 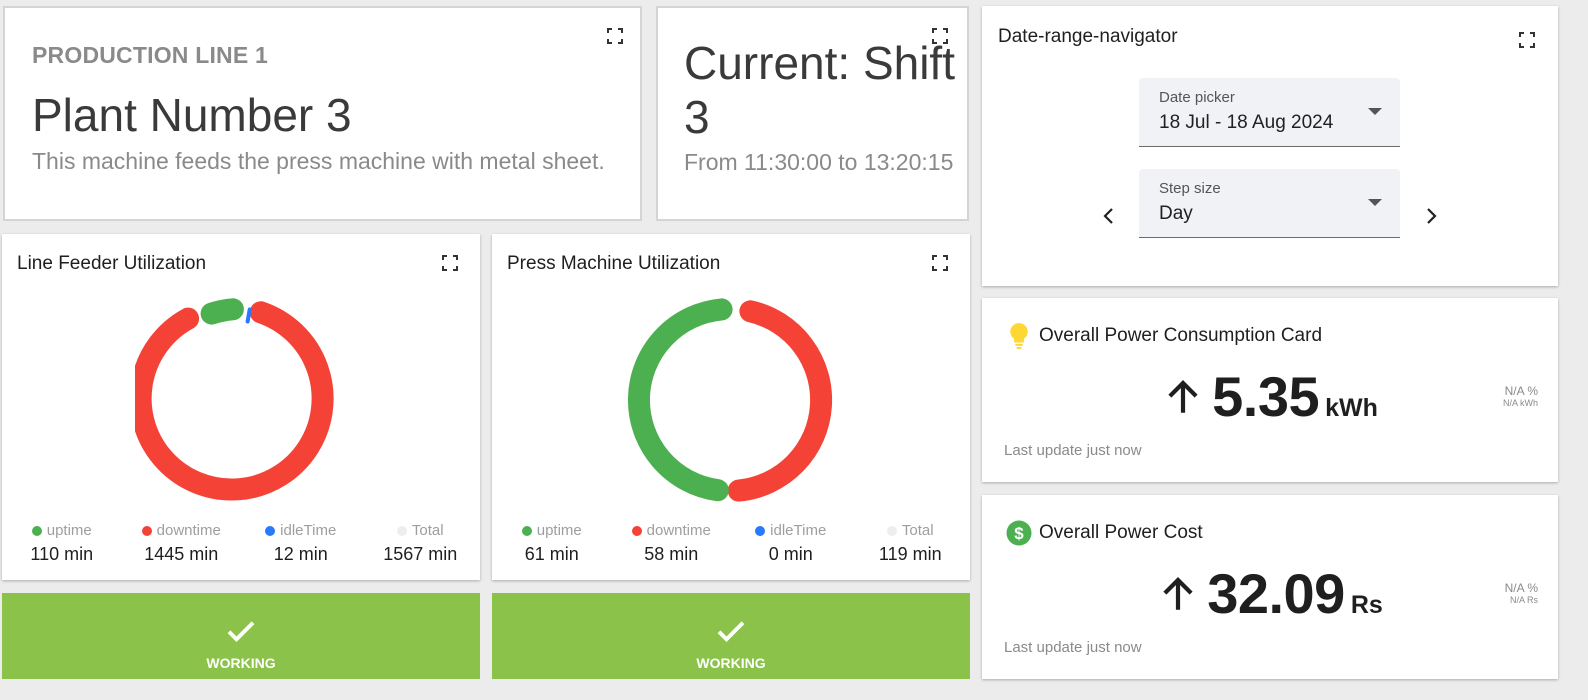 What do you see at coordinates (1176, 213) in the screenshot?
I see `step-size-value: Day` at bounding box center [1176, 213].